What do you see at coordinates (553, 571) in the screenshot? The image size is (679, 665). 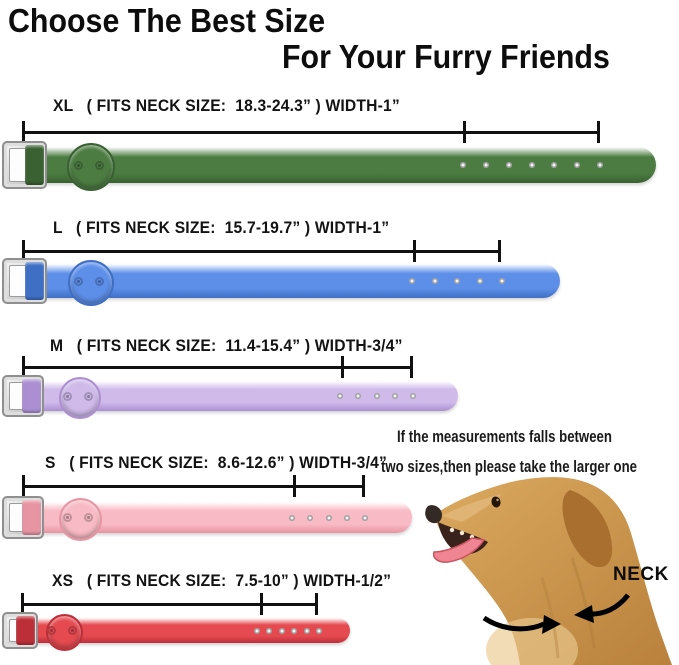 I see `dog-head` at bounding box center [553, 571].